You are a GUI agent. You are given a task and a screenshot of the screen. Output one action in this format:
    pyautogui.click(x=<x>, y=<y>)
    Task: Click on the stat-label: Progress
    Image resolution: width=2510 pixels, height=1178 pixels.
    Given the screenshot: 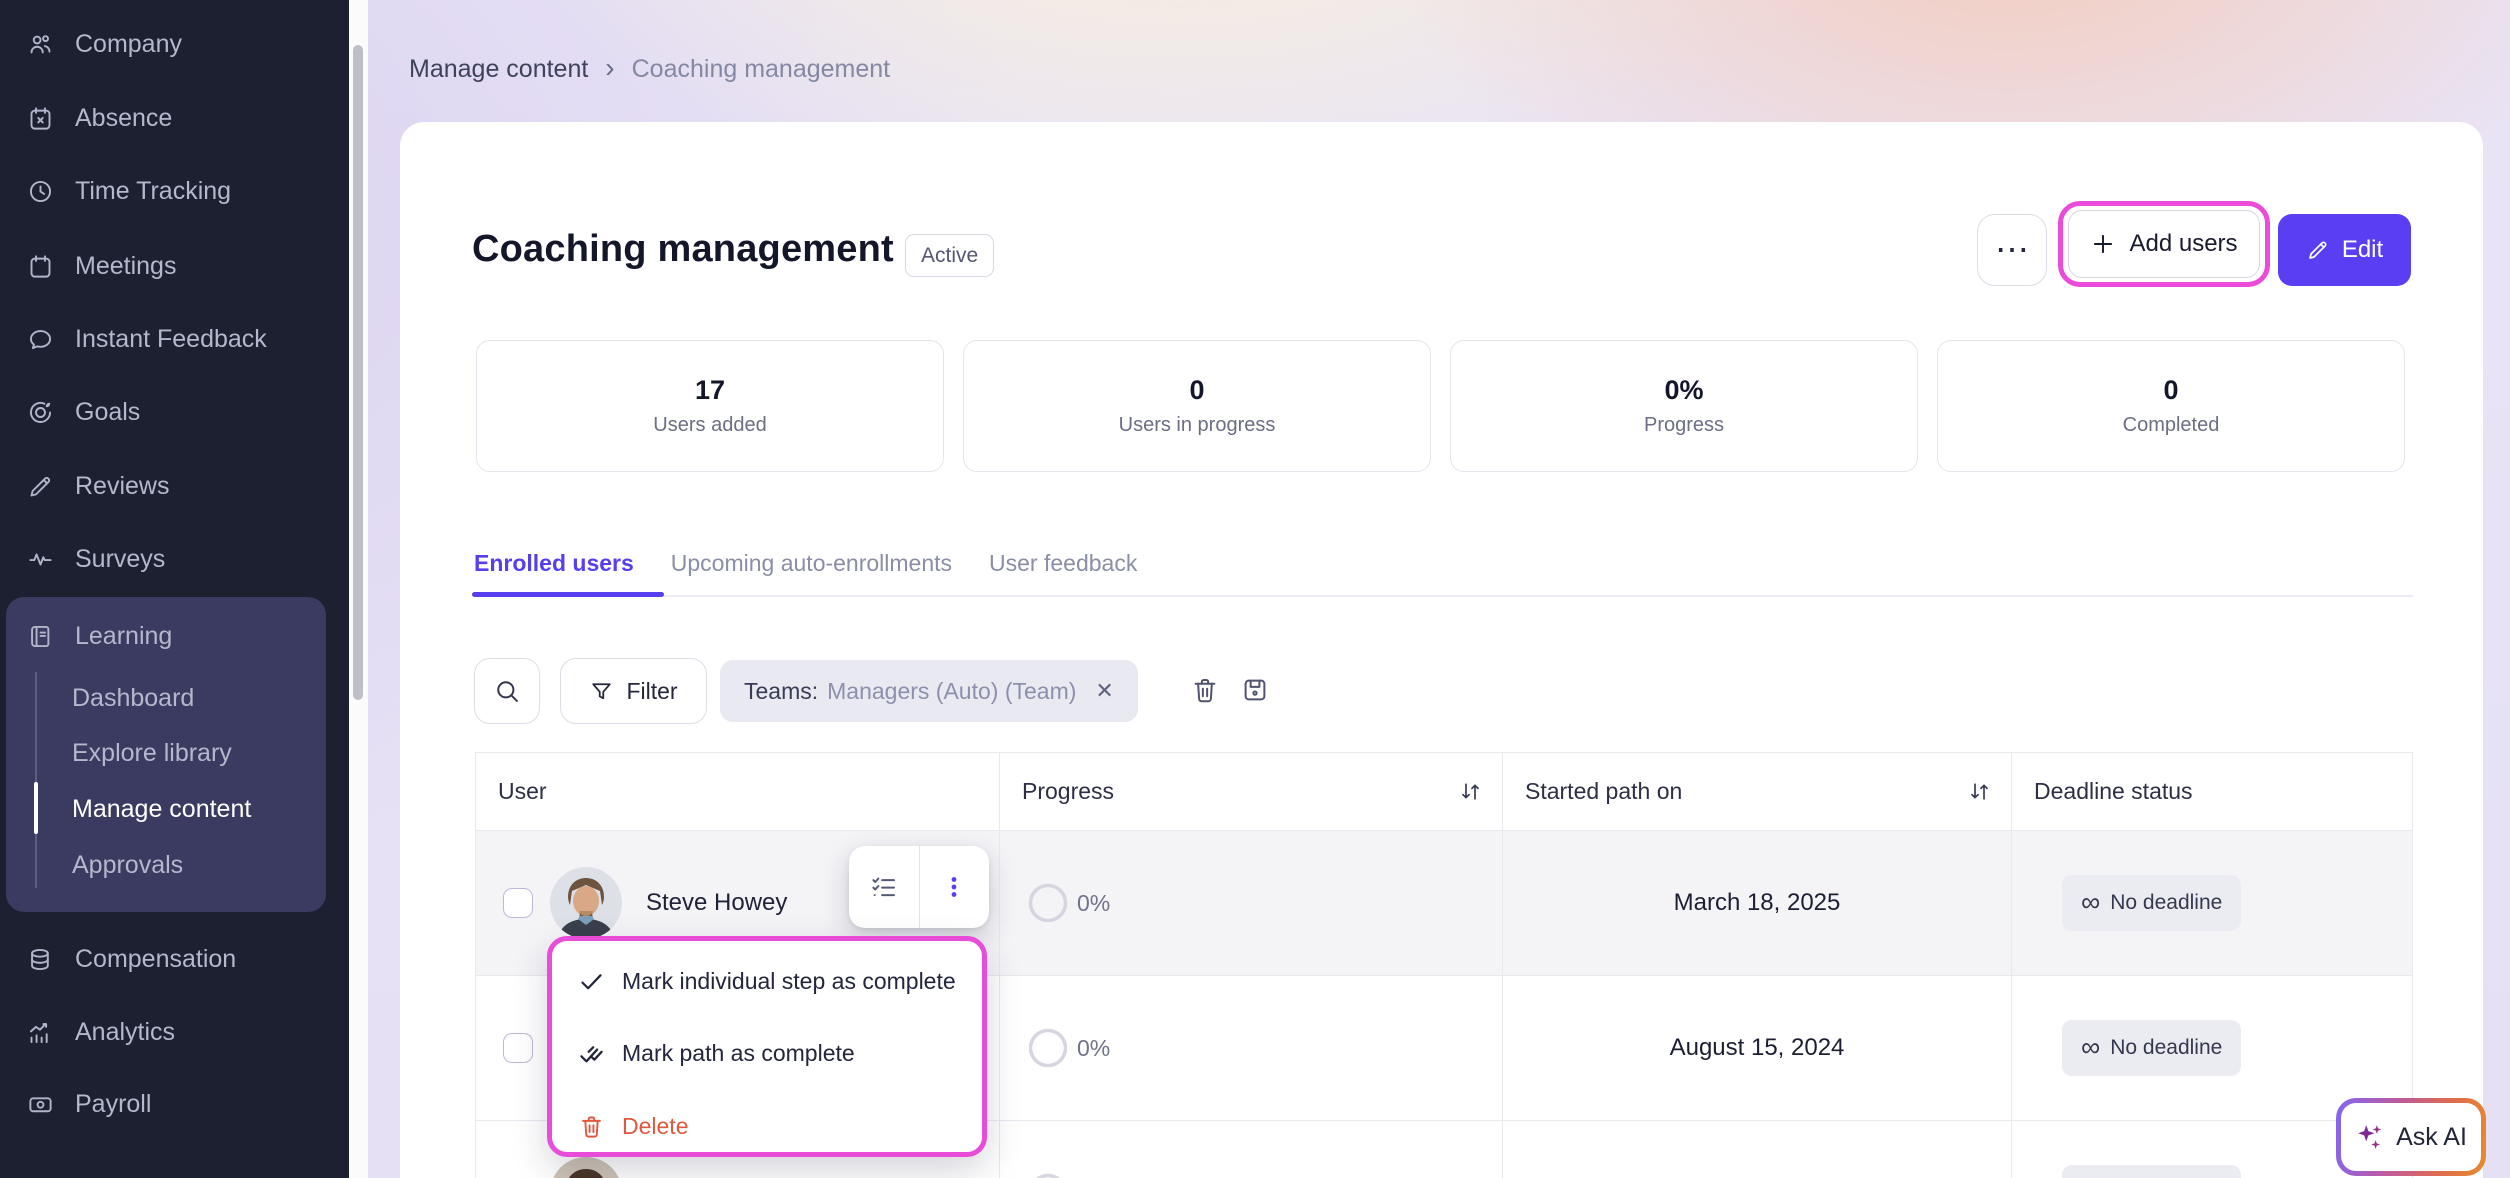 What is the action you would take?
    pyautogui.click(x=1684, y=425)
    